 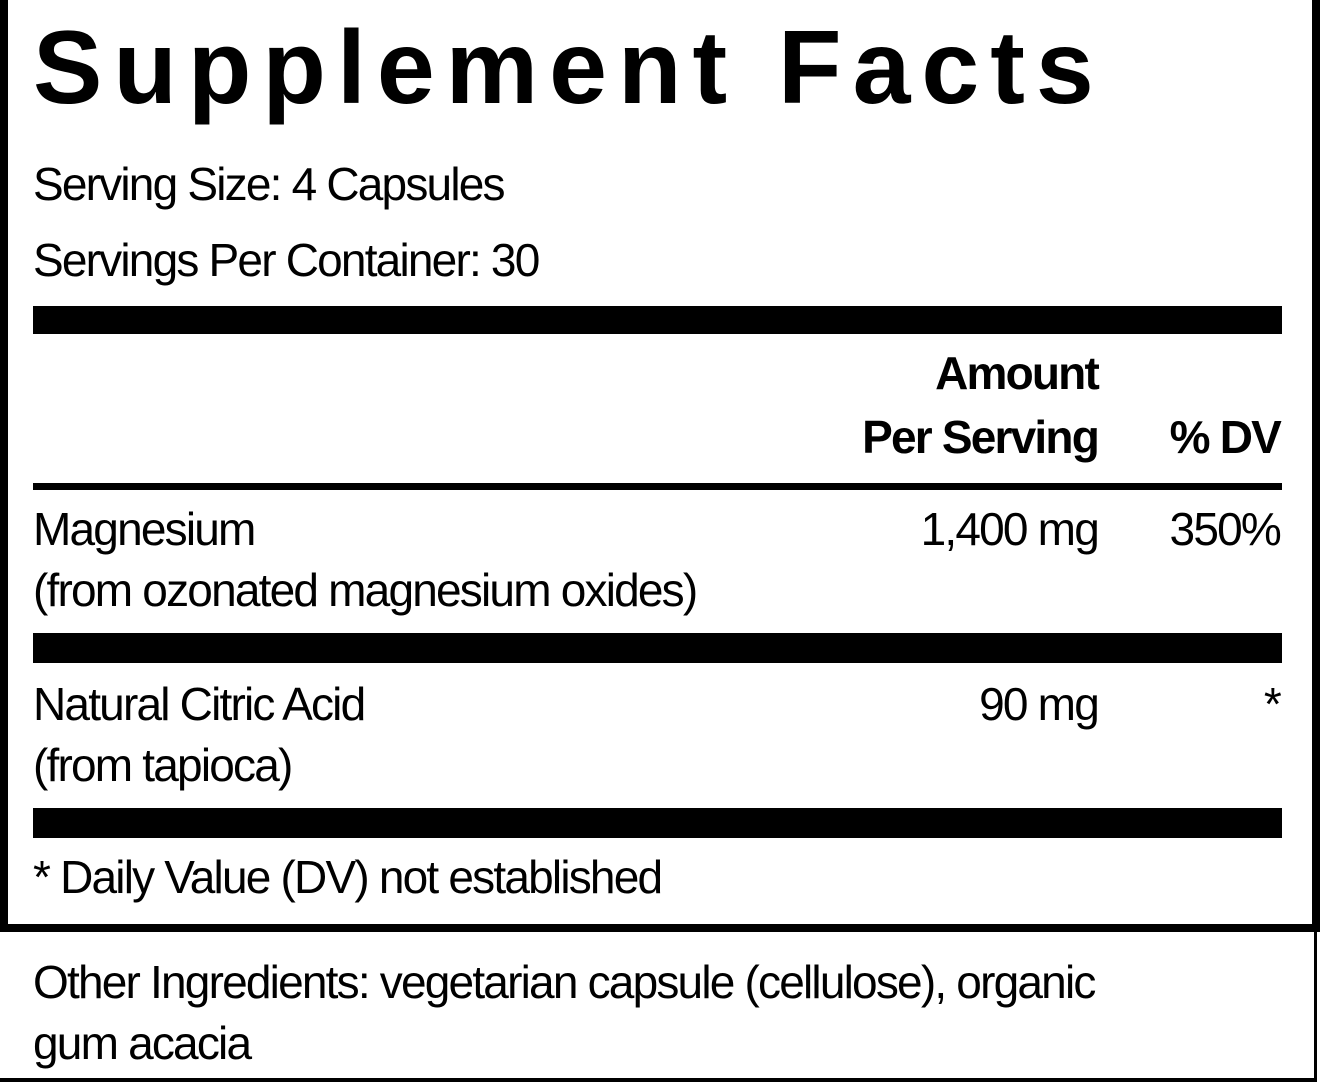 I want to click on servings-per-container: Servings Per Container: 30, so click(x=286, y=260).